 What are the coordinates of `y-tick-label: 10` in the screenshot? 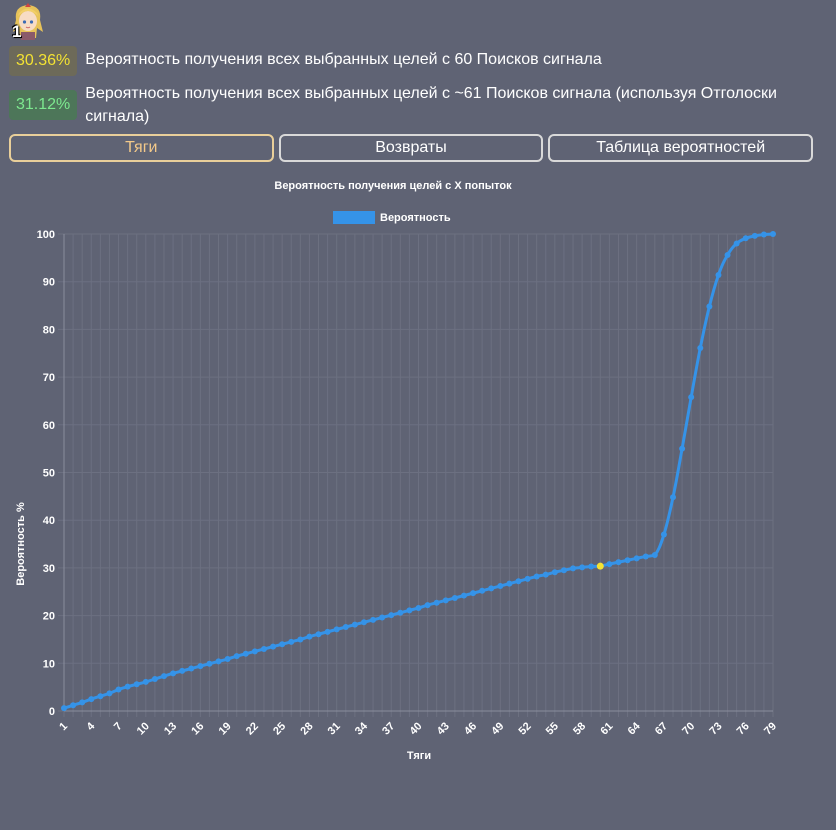 It's located at (49, 664).